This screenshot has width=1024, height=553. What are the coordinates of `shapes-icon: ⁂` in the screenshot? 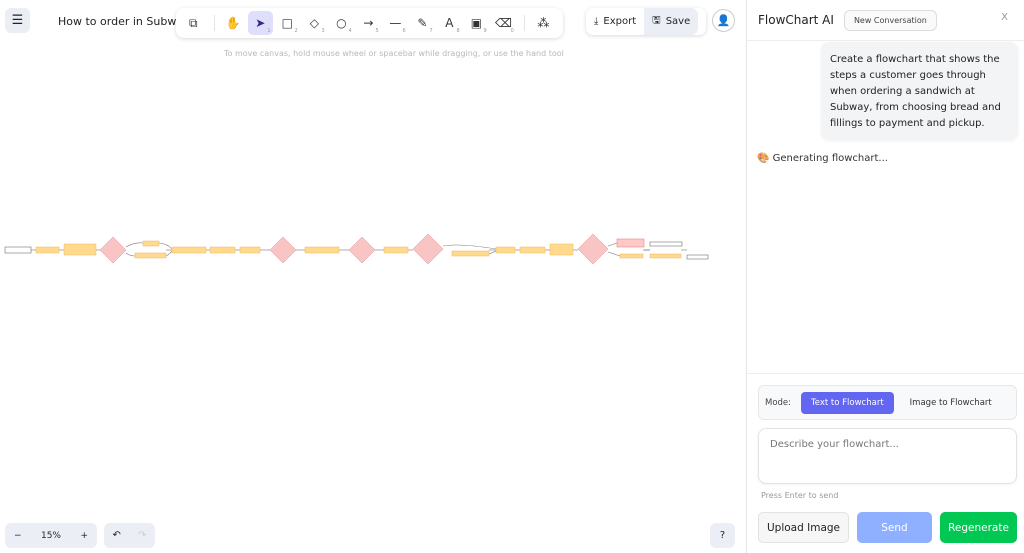 It's located at (543, 23).